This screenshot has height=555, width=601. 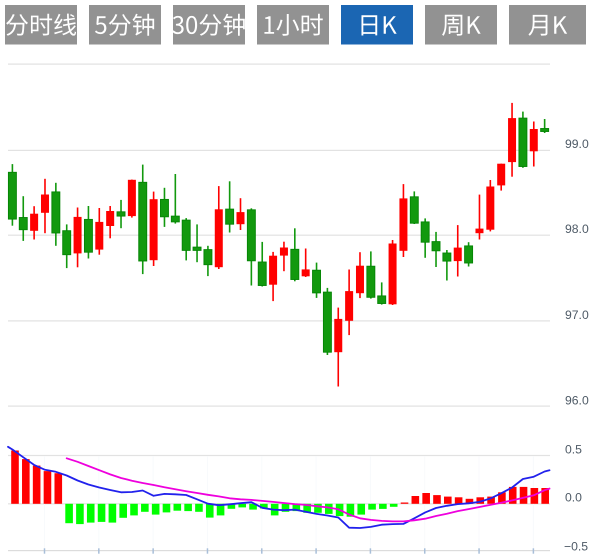 I want to click on svg-text: 99.0, so click(x=577, y=144).